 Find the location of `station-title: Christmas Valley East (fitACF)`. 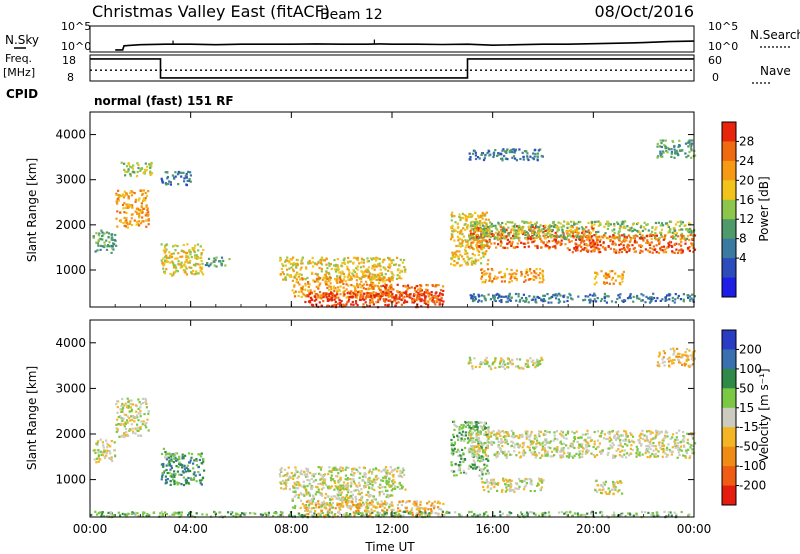

station-title: Christmas Valley East (fitACF) is located at coordinates (211, 11).